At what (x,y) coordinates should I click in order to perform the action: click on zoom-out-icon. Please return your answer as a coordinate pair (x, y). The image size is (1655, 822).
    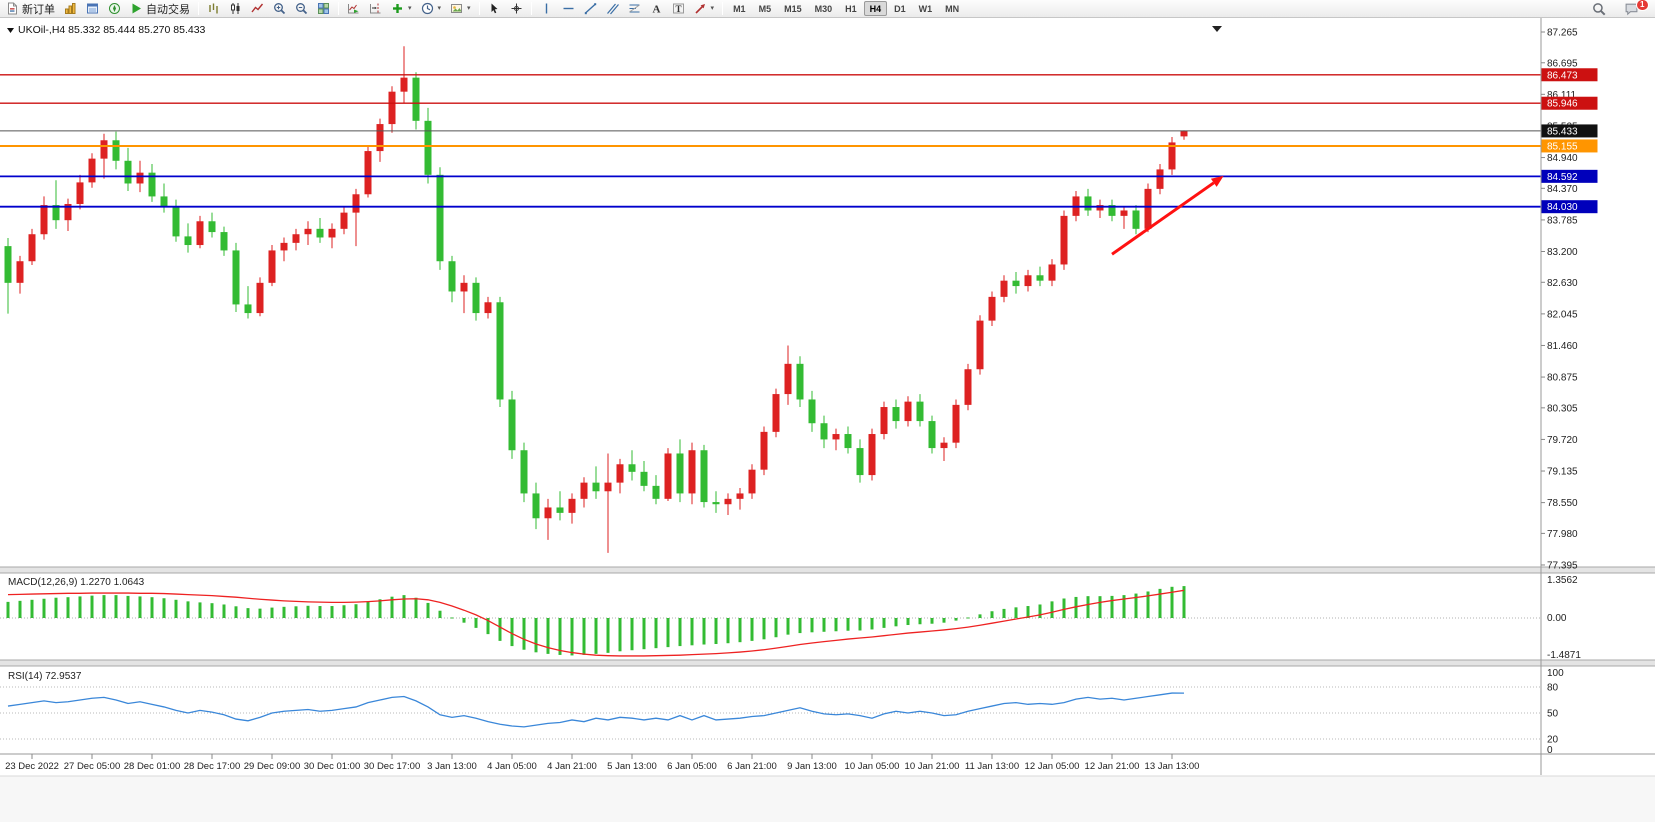
    Looking at the image, I should click on (302, 9).